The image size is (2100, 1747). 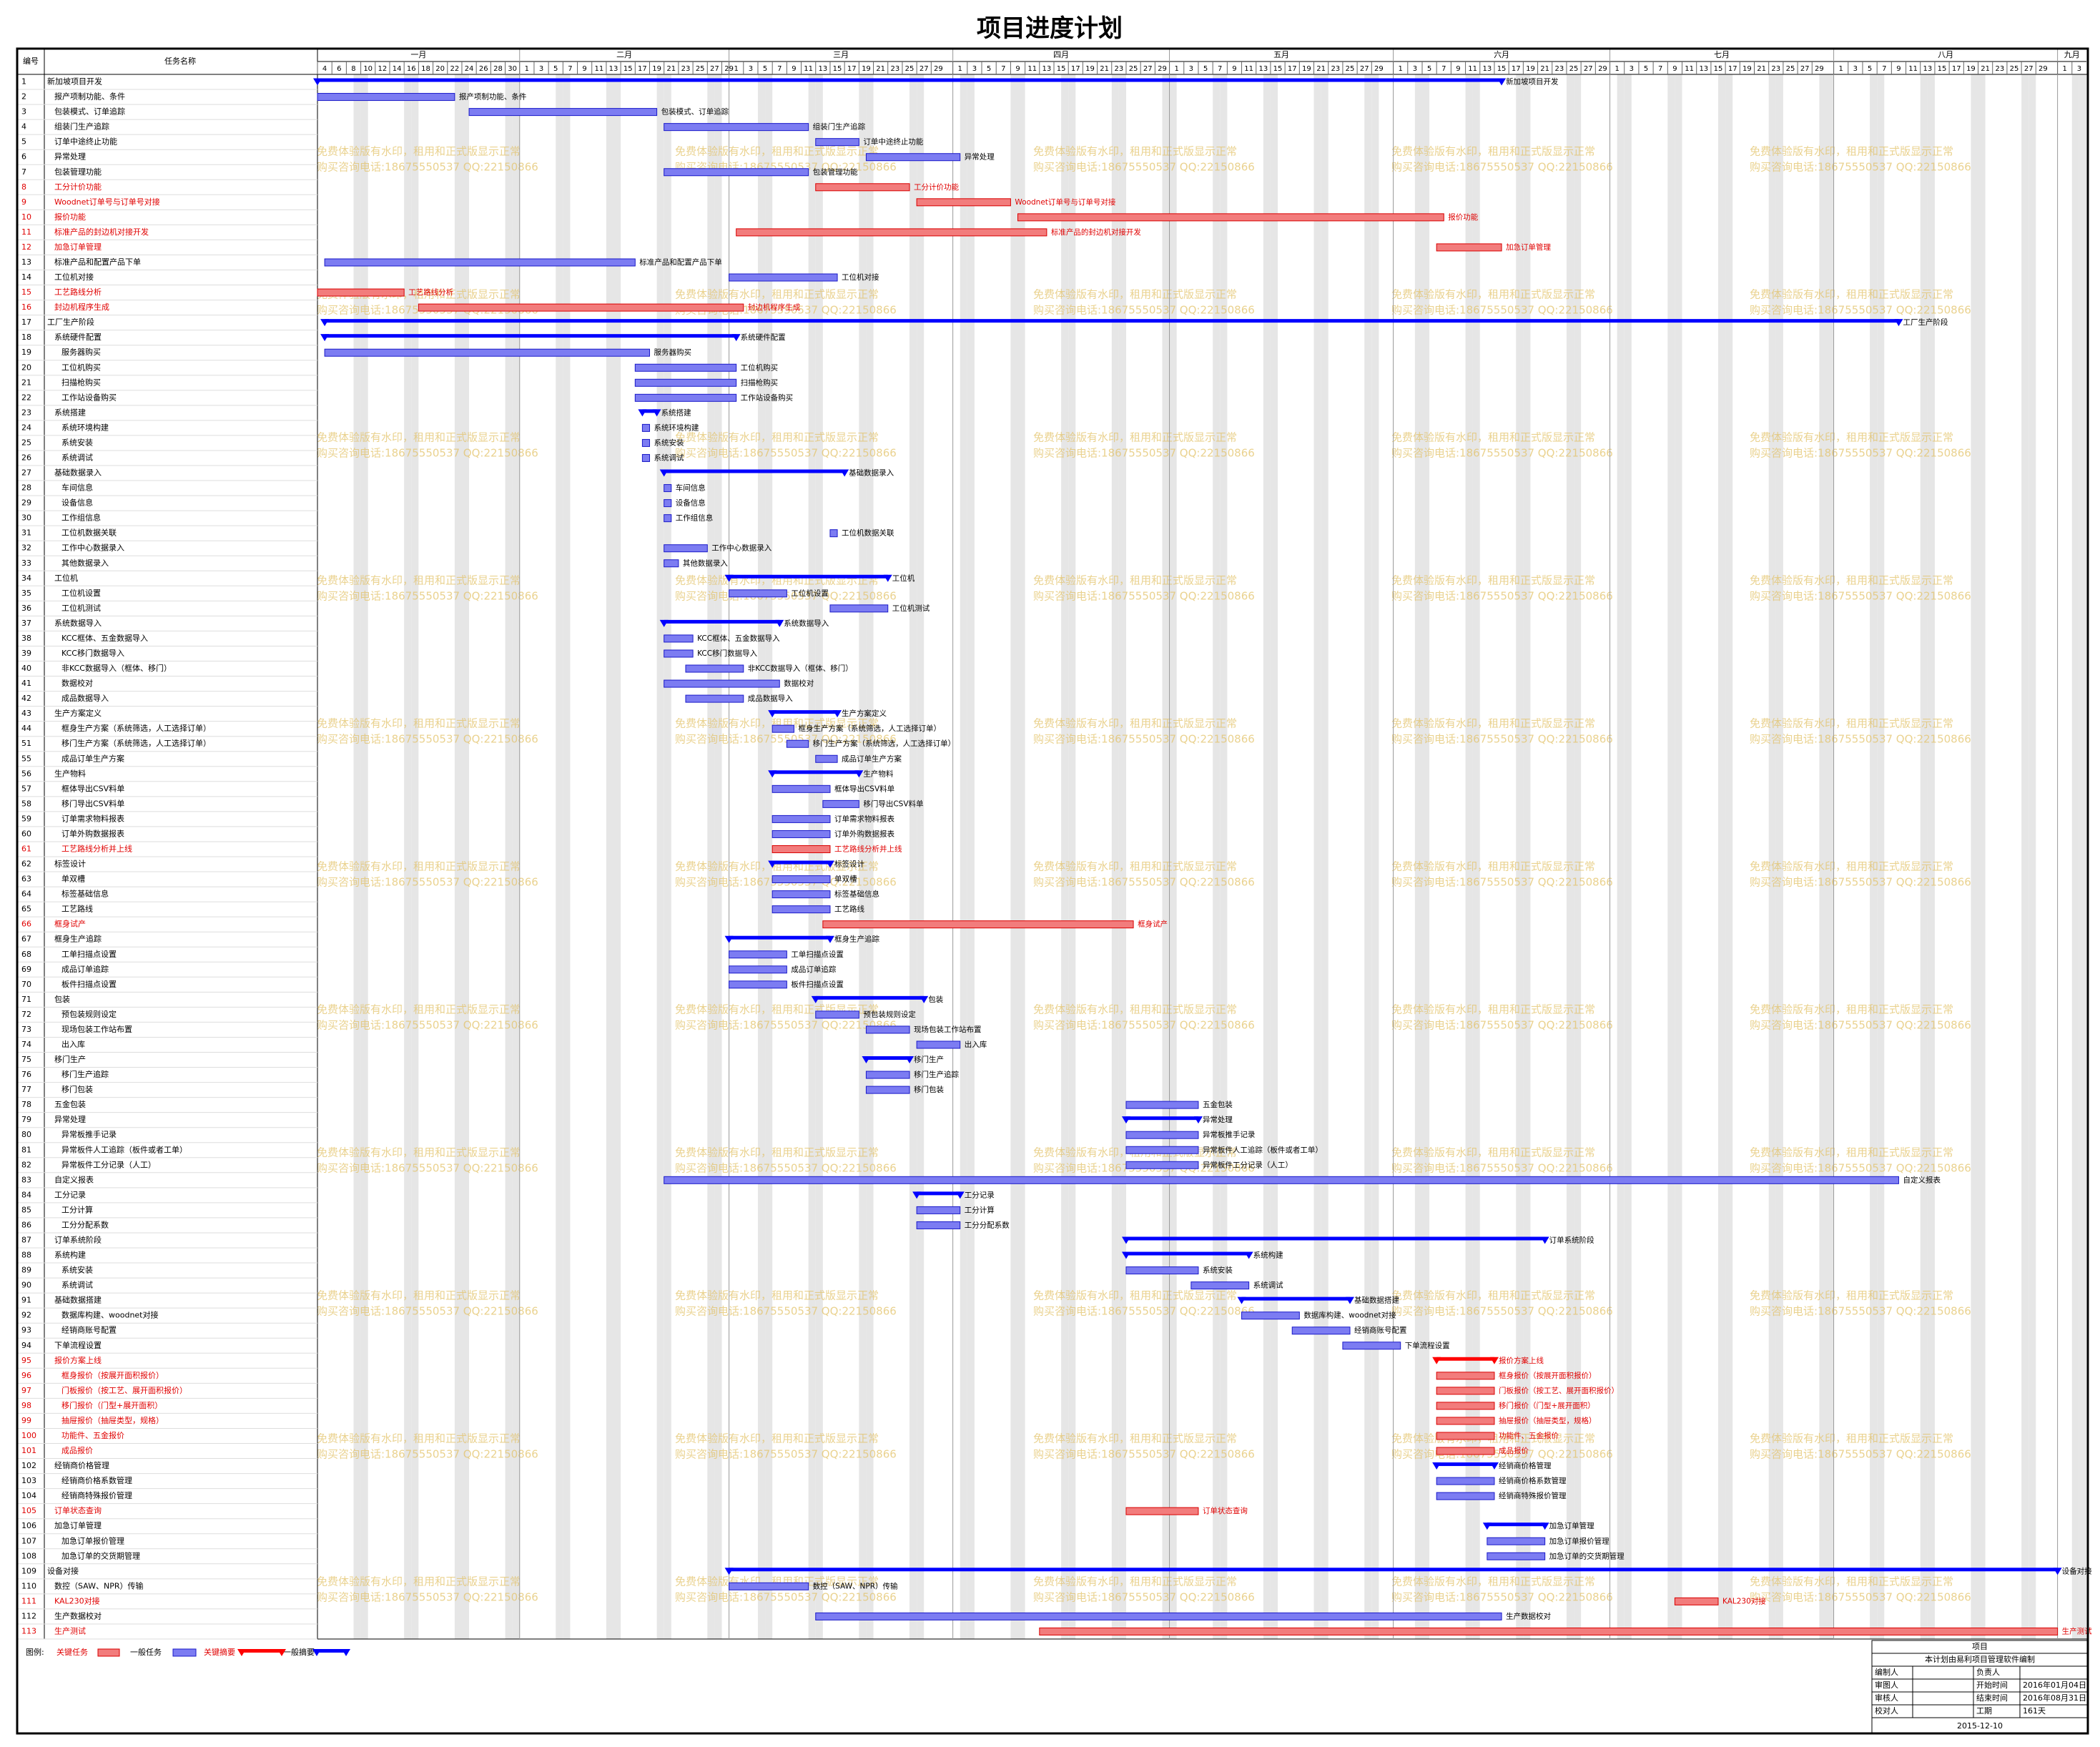 What do you see at coordinates (2072, 54) in the screenshot?
I see `month-label: 九月` at bounding box center [2072, 54].